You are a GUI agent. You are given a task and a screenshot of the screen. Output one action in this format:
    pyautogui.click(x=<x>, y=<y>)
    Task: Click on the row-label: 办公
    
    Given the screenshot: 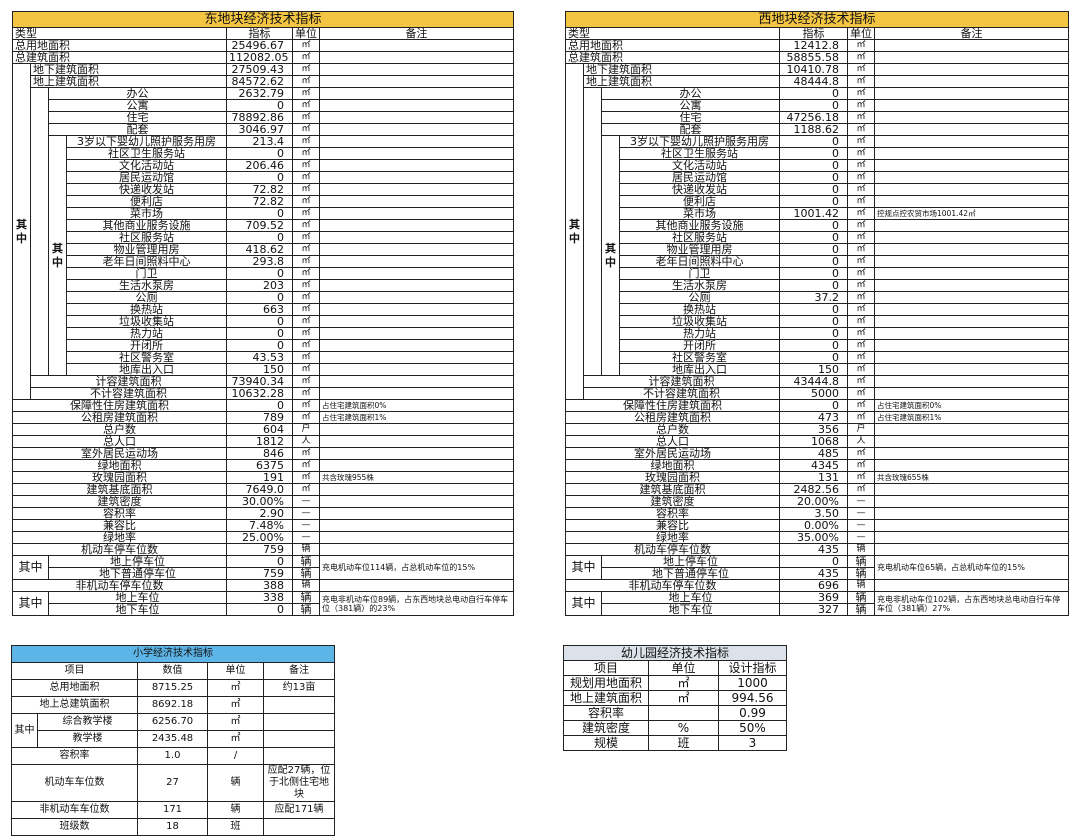 What is the action you would take?
    pyautogui.click(x=137, y=93)
    